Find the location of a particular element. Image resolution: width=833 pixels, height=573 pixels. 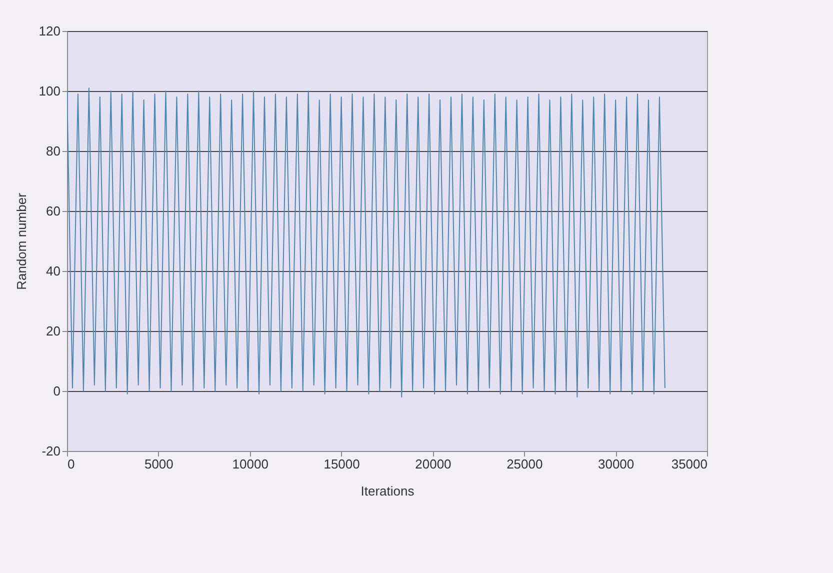

y-tick-label: 80 is located at coordinates (53, 151).